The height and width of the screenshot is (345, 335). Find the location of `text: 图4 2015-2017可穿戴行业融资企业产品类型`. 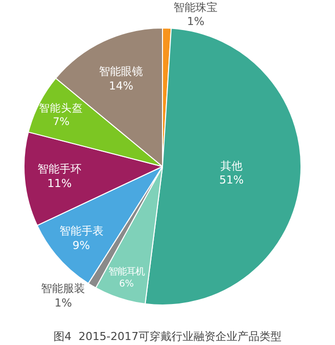

text: 图4 2015-2017可穿戴行业融资企业产品类型 is located at coordinates (168, 336).